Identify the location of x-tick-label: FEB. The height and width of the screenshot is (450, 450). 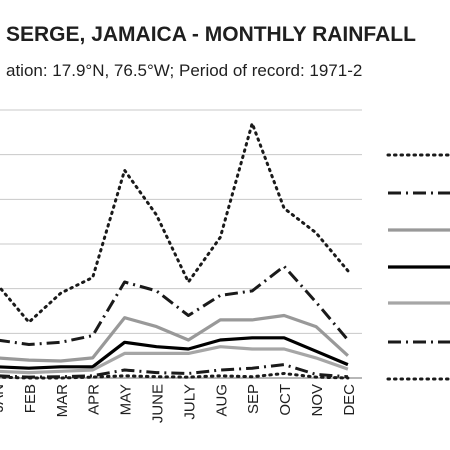
(30, 398).